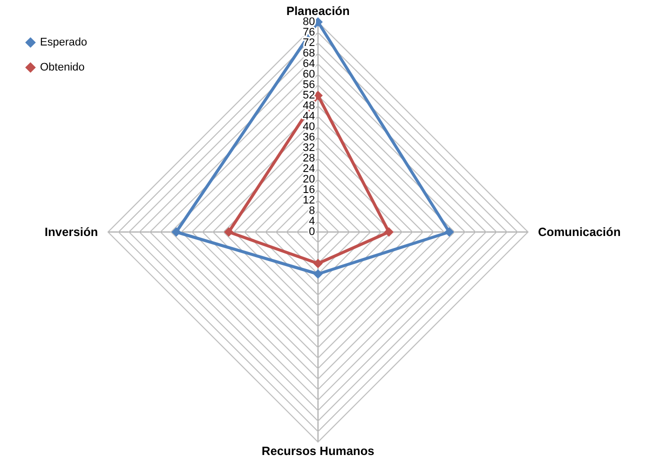  I want to click on y-tick-label: 28, so click(308, 158).